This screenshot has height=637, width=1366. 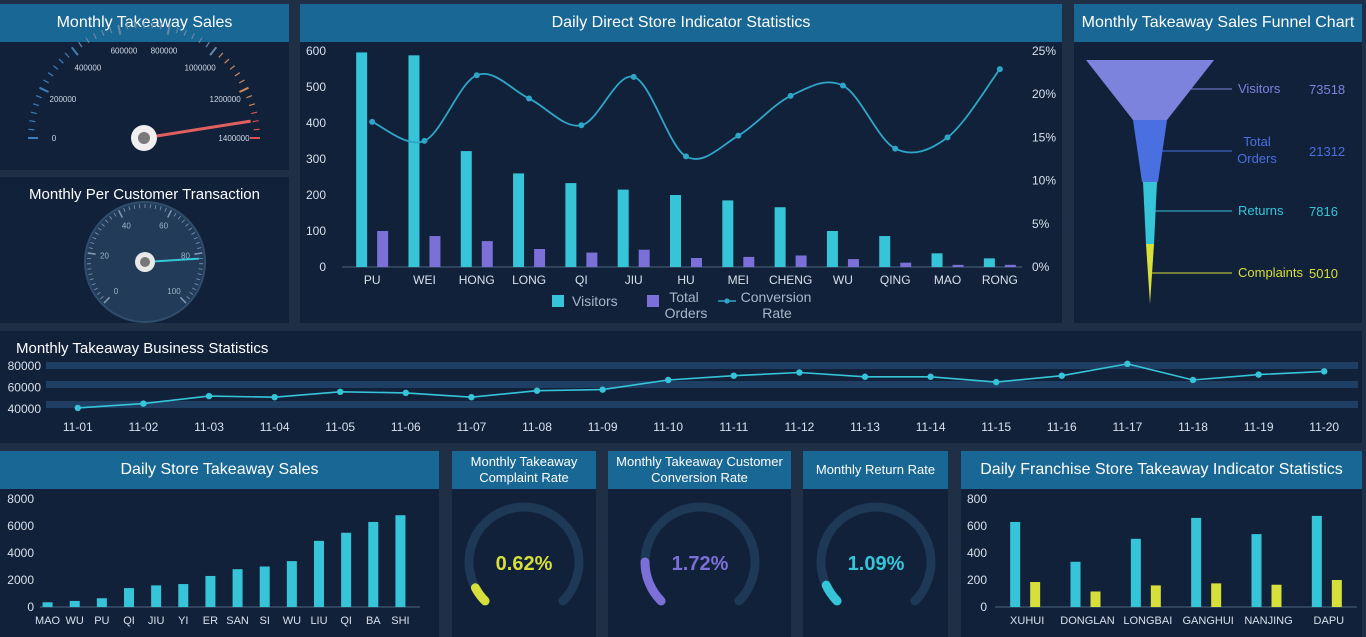 What do you see at coordinates (1257, 158) in the screenshot?
I see `funnel-stage-label: Orders` at bounding box center [1257, 158].